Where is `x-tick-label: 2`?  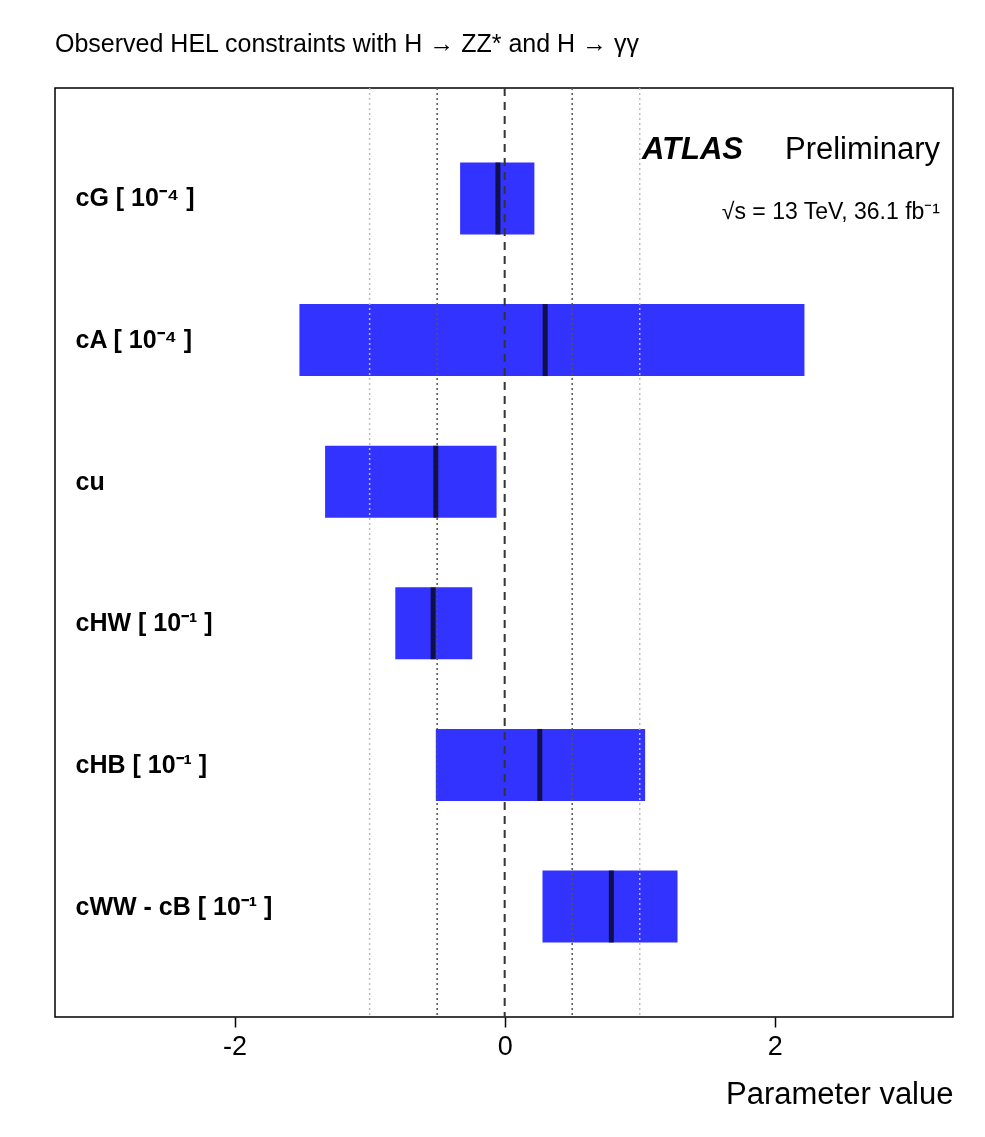 x-tick-label: 2 is located at coordinates (775, 1045).